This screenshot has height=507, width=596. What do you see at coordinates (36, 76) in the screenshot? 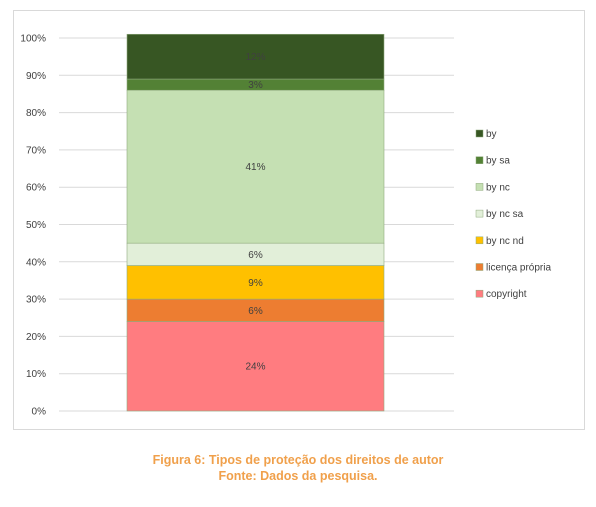
I see `y-tick-label: 90%` at bounding box center [36, 76].